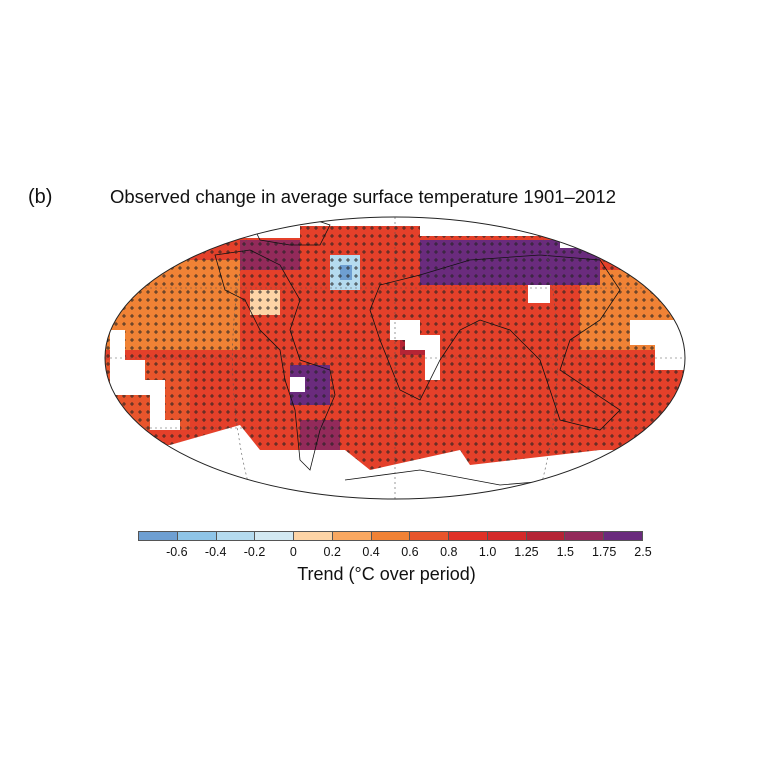 The width and height of the screenshot is (773, 770). What do you see at coordinates (604, 552) in the screenshot?
I see `colorbar-tick-label: 1.75` at bounding box center [604, 552].